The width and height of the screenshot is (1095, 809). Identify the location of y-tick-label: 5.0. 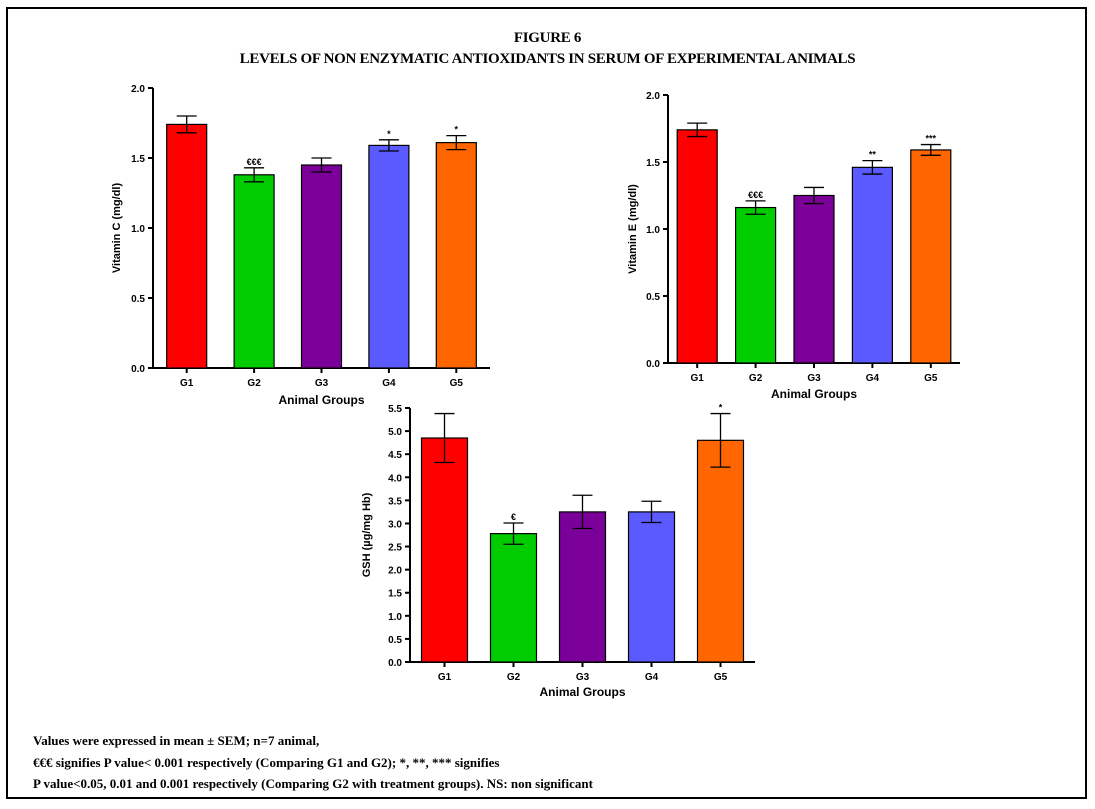
(395, 432).